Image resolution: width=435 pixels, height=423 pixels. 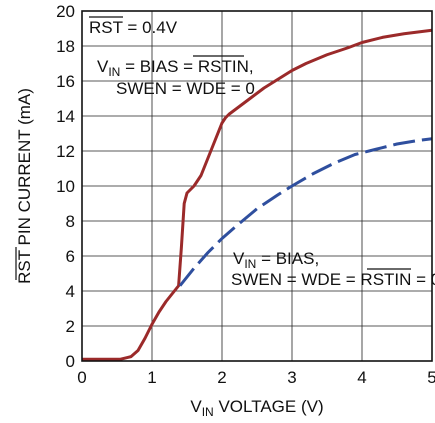 I want to click on y-tick-label: 14, so click(x=65, y=116).